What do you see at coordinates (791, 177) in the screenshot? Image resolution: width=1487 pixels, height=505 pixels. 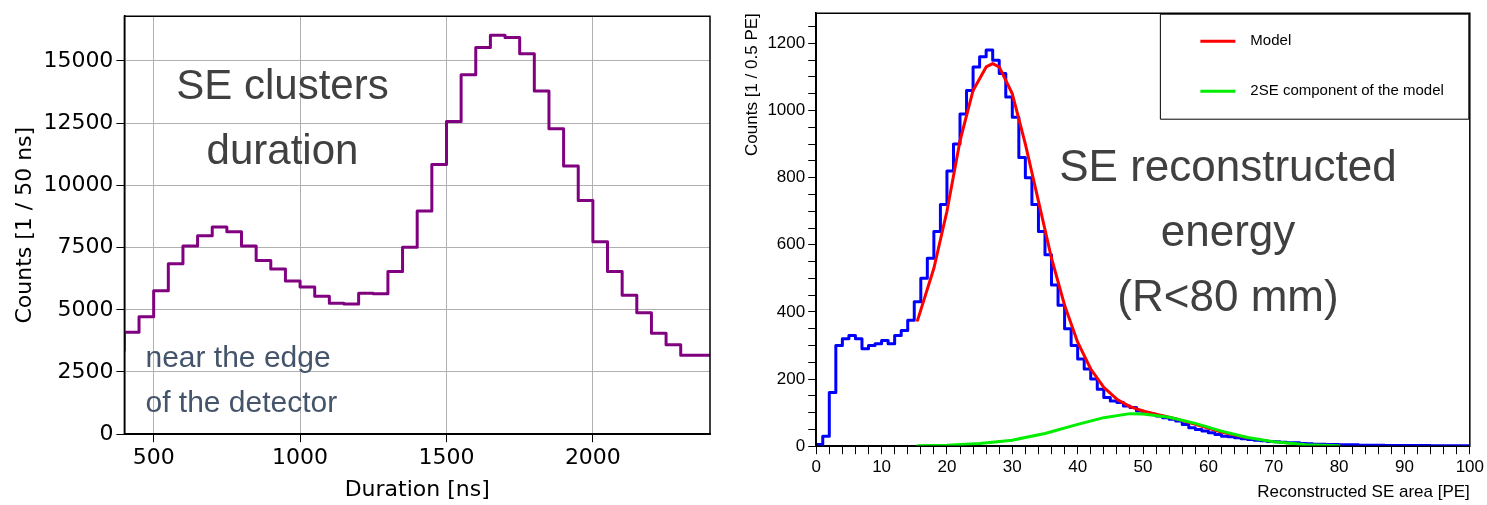 I see `y-tick-label: 800` at bounding box center [791, 177].